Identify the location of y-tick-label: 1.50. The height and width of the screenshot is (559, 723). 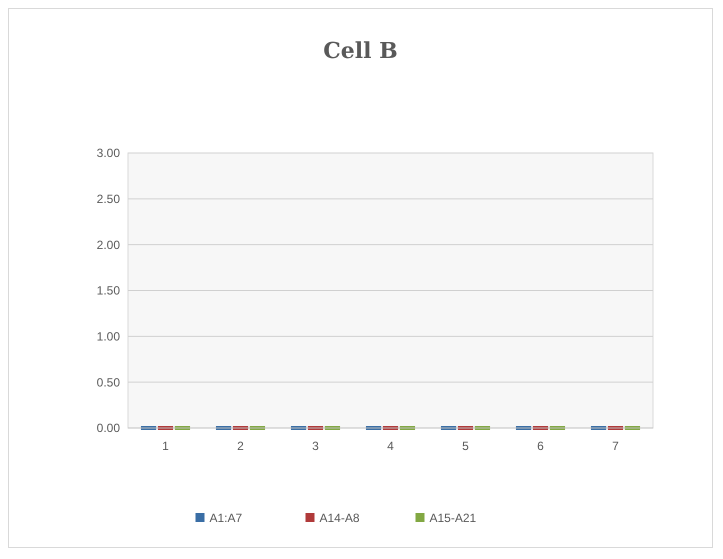
(108, 291).